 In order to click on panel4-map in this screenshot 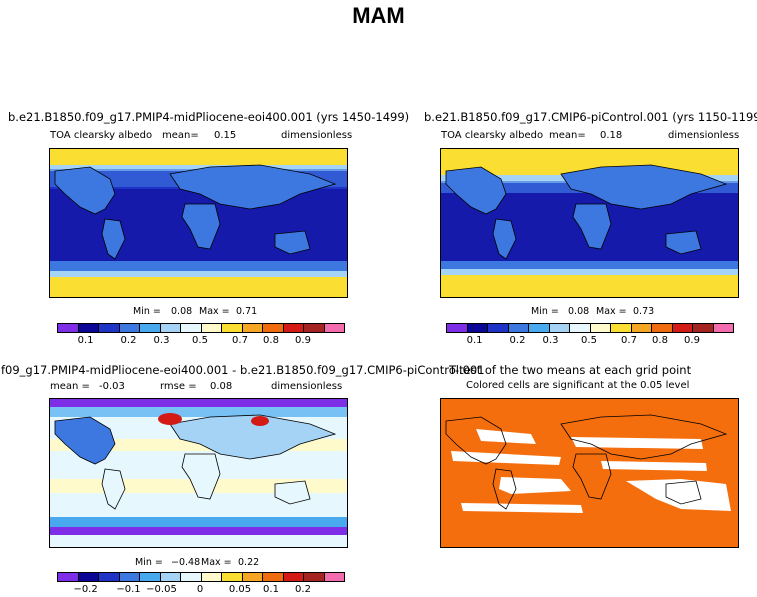, I will do `click(589, 473)`.